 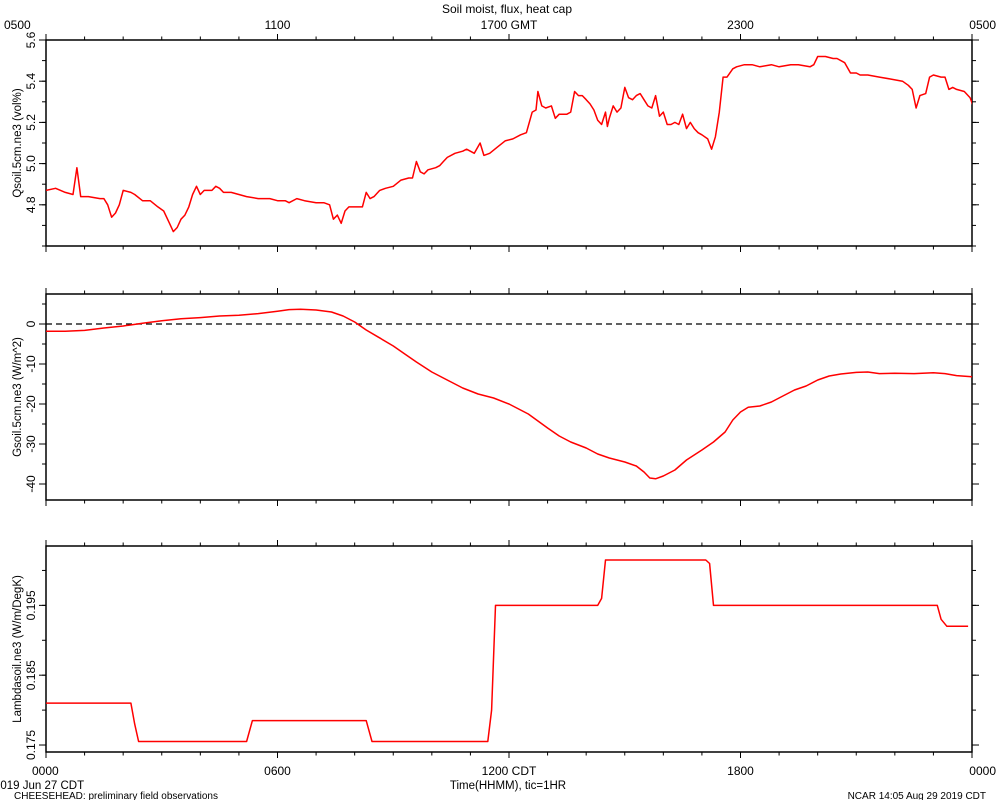 I want to click on y-axis-label: Gsoil.5cm.ne3 (W/m^2), so click(x=18, y=397).